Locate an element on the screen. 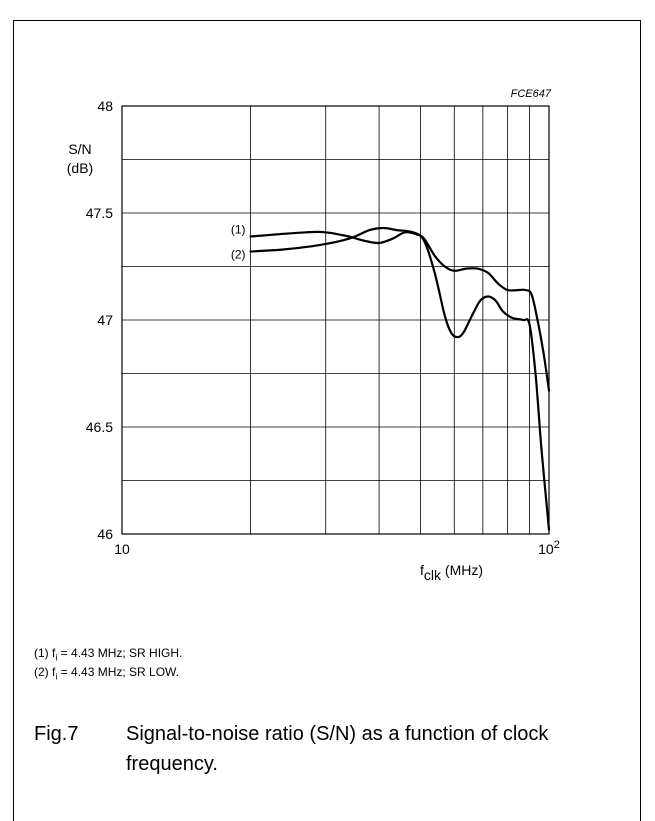 Image resolution: width=655 pixels, height=821 pixels. y-axis-label-line2: (dB) is located at coordinates (80, 168).